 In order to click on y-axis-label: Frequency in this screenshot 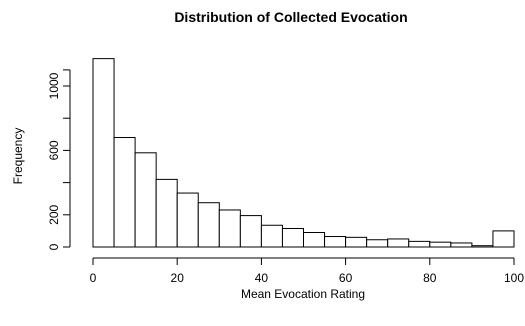, I will do `click(18, 156)`.